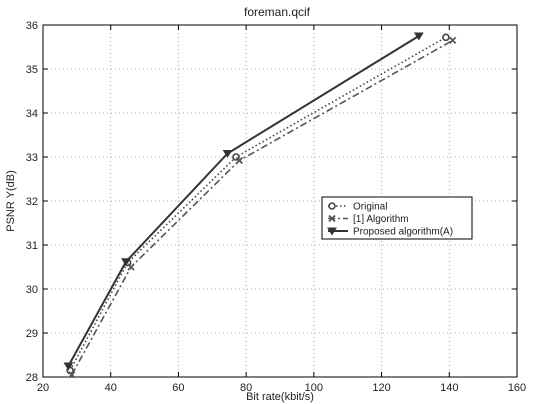 This screenshot has height=404, width=534. What do you see at coordinates (280, 397) in the screenshot?
I see `x-axis-label: Bit rate(kbit/s)` at bounding box center [280, 397].